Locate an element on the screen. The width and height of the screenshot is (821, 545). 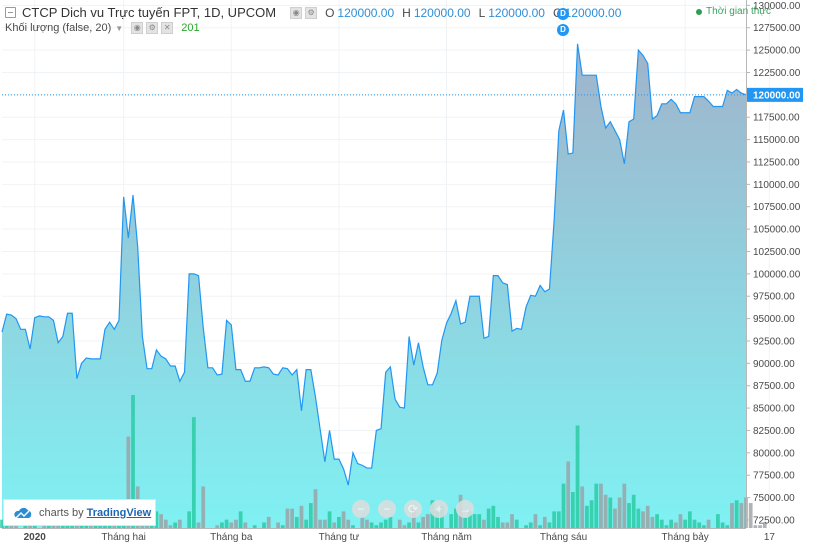
realtime-status: Thời gian thực is located at coordinates (733, 11).